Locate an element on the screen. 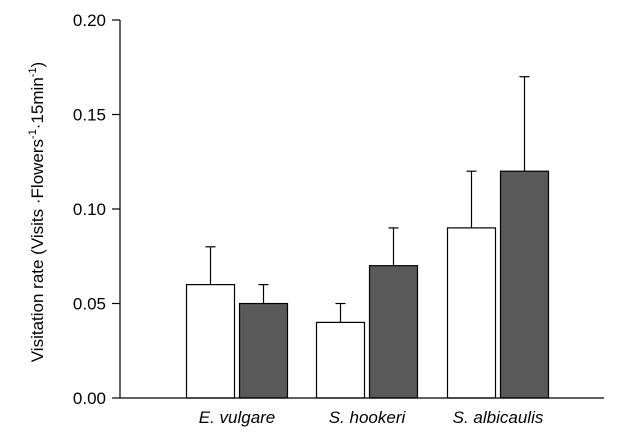 The height and width of the screenshot is (439, 624). y-axis-title-end: ) is located at coordinates (37, 65).